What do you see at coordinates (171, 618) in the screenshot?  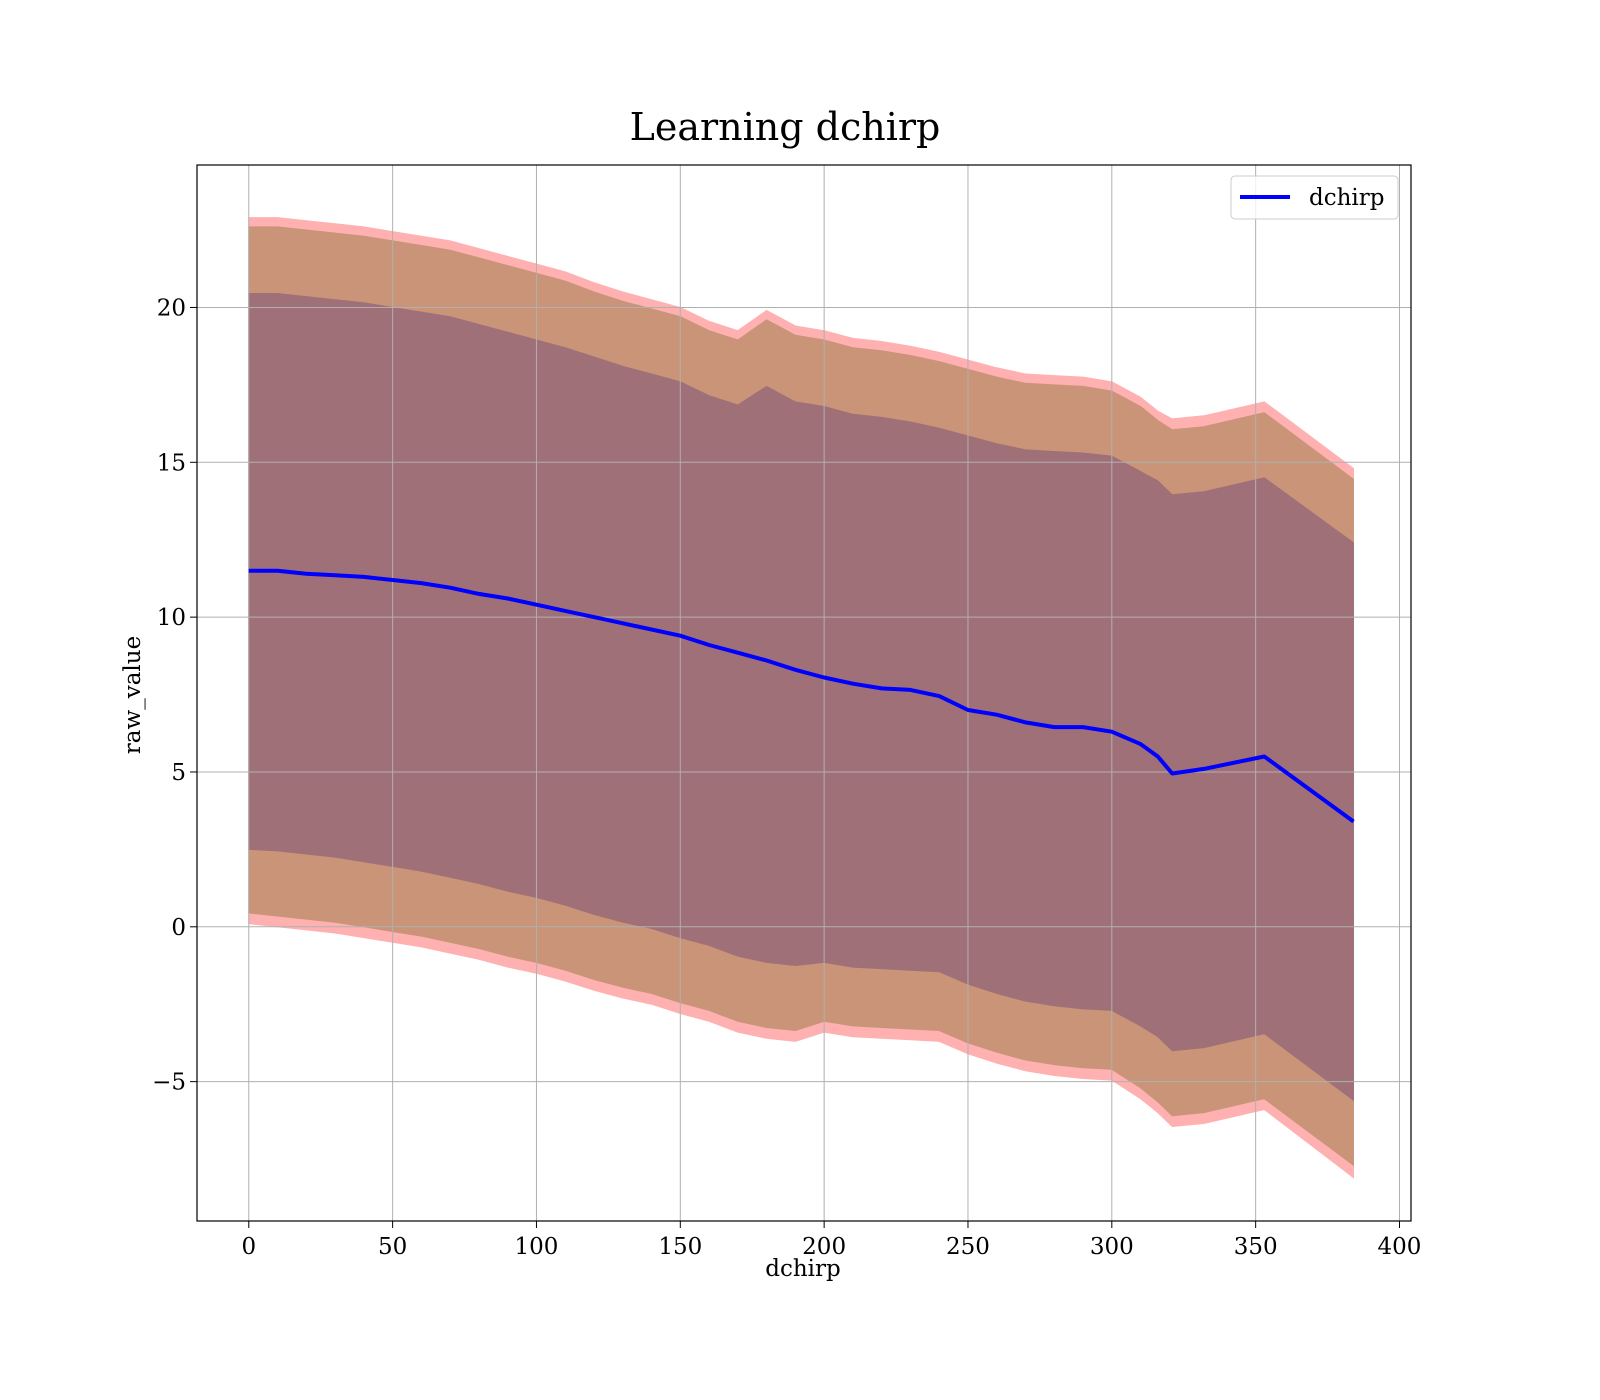 I see `y-tick-label: 10` at bounding box center [171, 618].